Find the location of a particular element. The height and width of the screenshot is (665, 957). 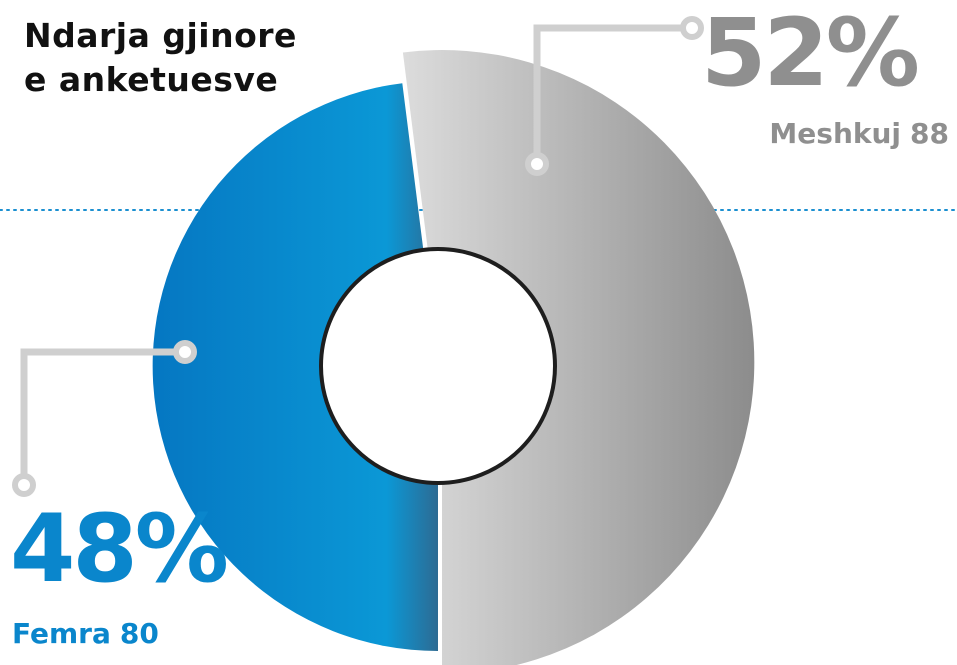

callout-line-femra is located at coordinates (102, 416).